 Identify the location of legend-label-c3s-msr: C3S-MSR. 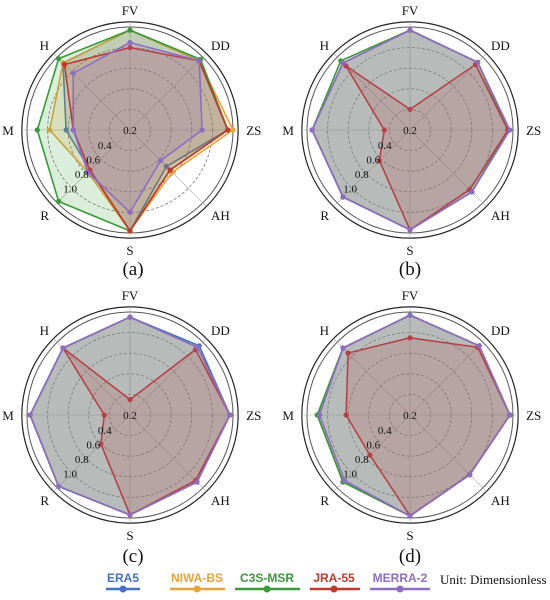
(267, 578).